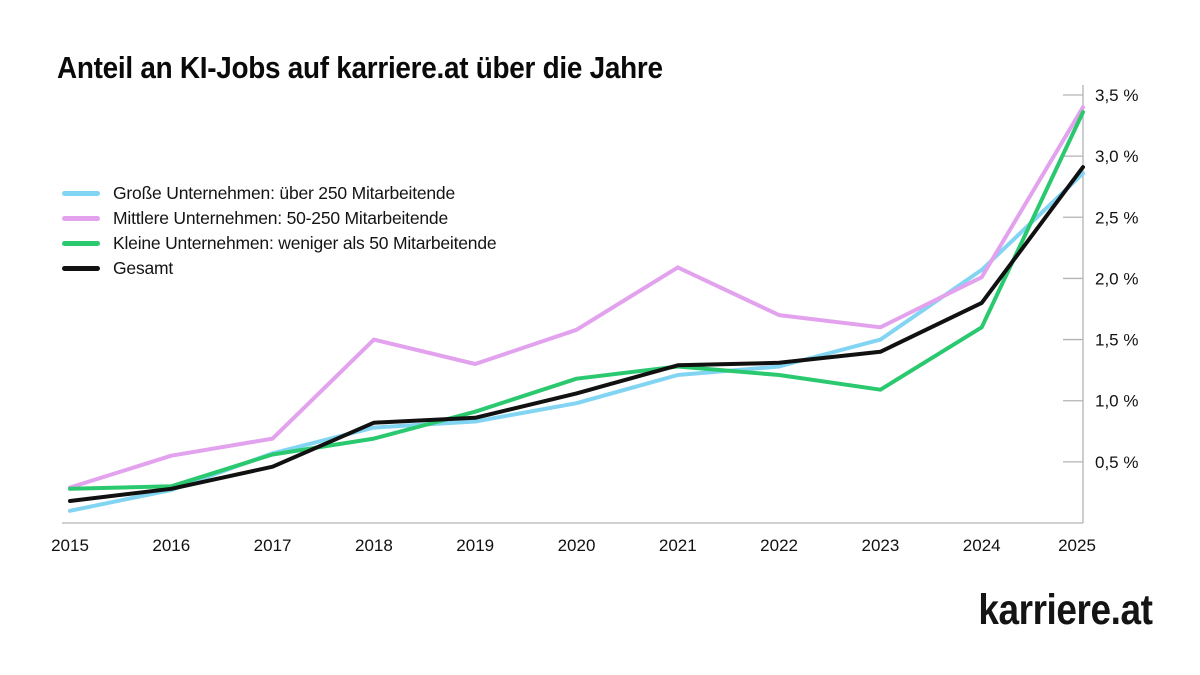 This screenshot has width=1200, height=675. Describe the element at coordinates (1116, 156) in the screenshot. I see `y-tick-label: 3,0 %` at that location.